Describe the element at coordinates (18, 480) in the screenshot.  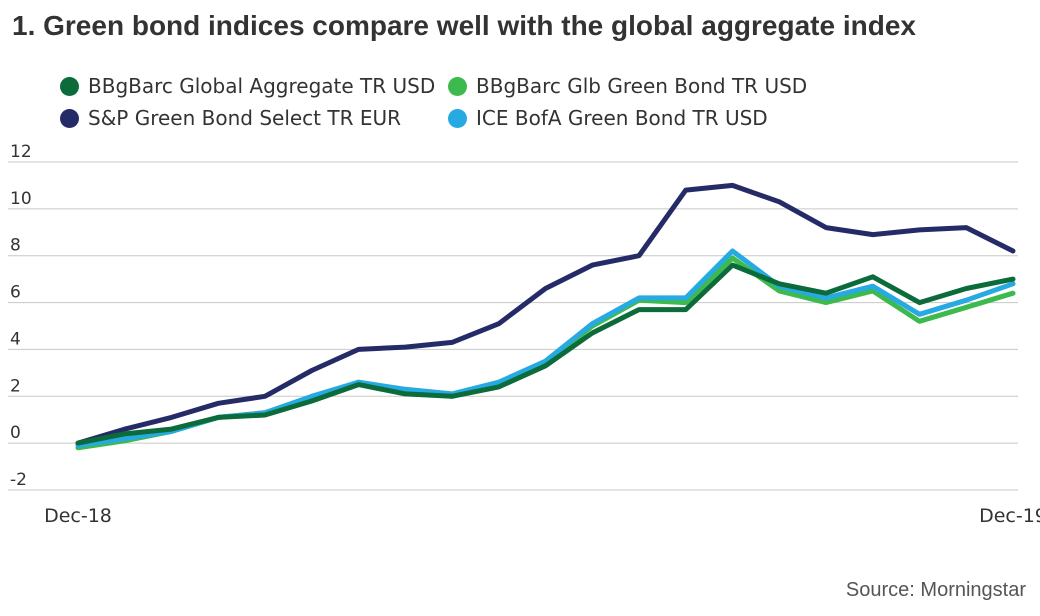
I see `y-tick-label: -2` at that location.